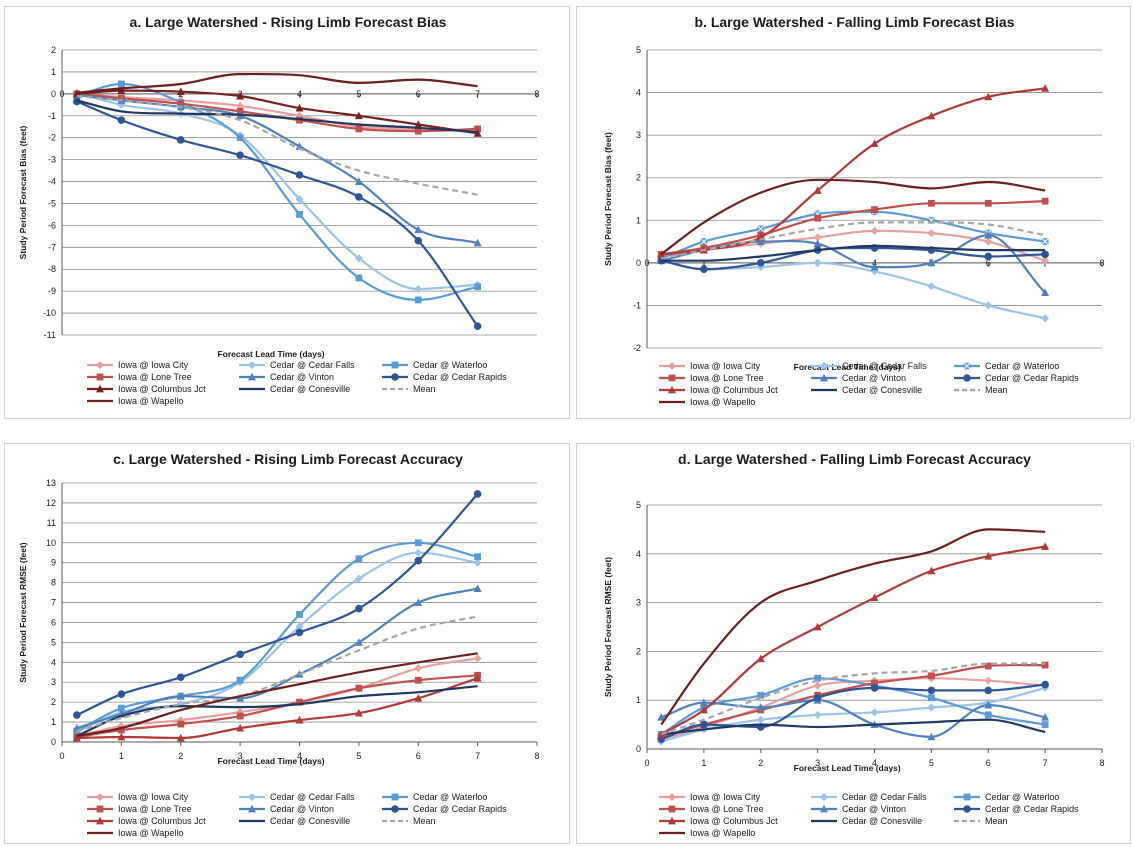 The image size is (1135, 847). What do you see at coordinates (53, 583) in the screenshot?
I see `y-tick-label: 8` at bounding box center [53, 583].